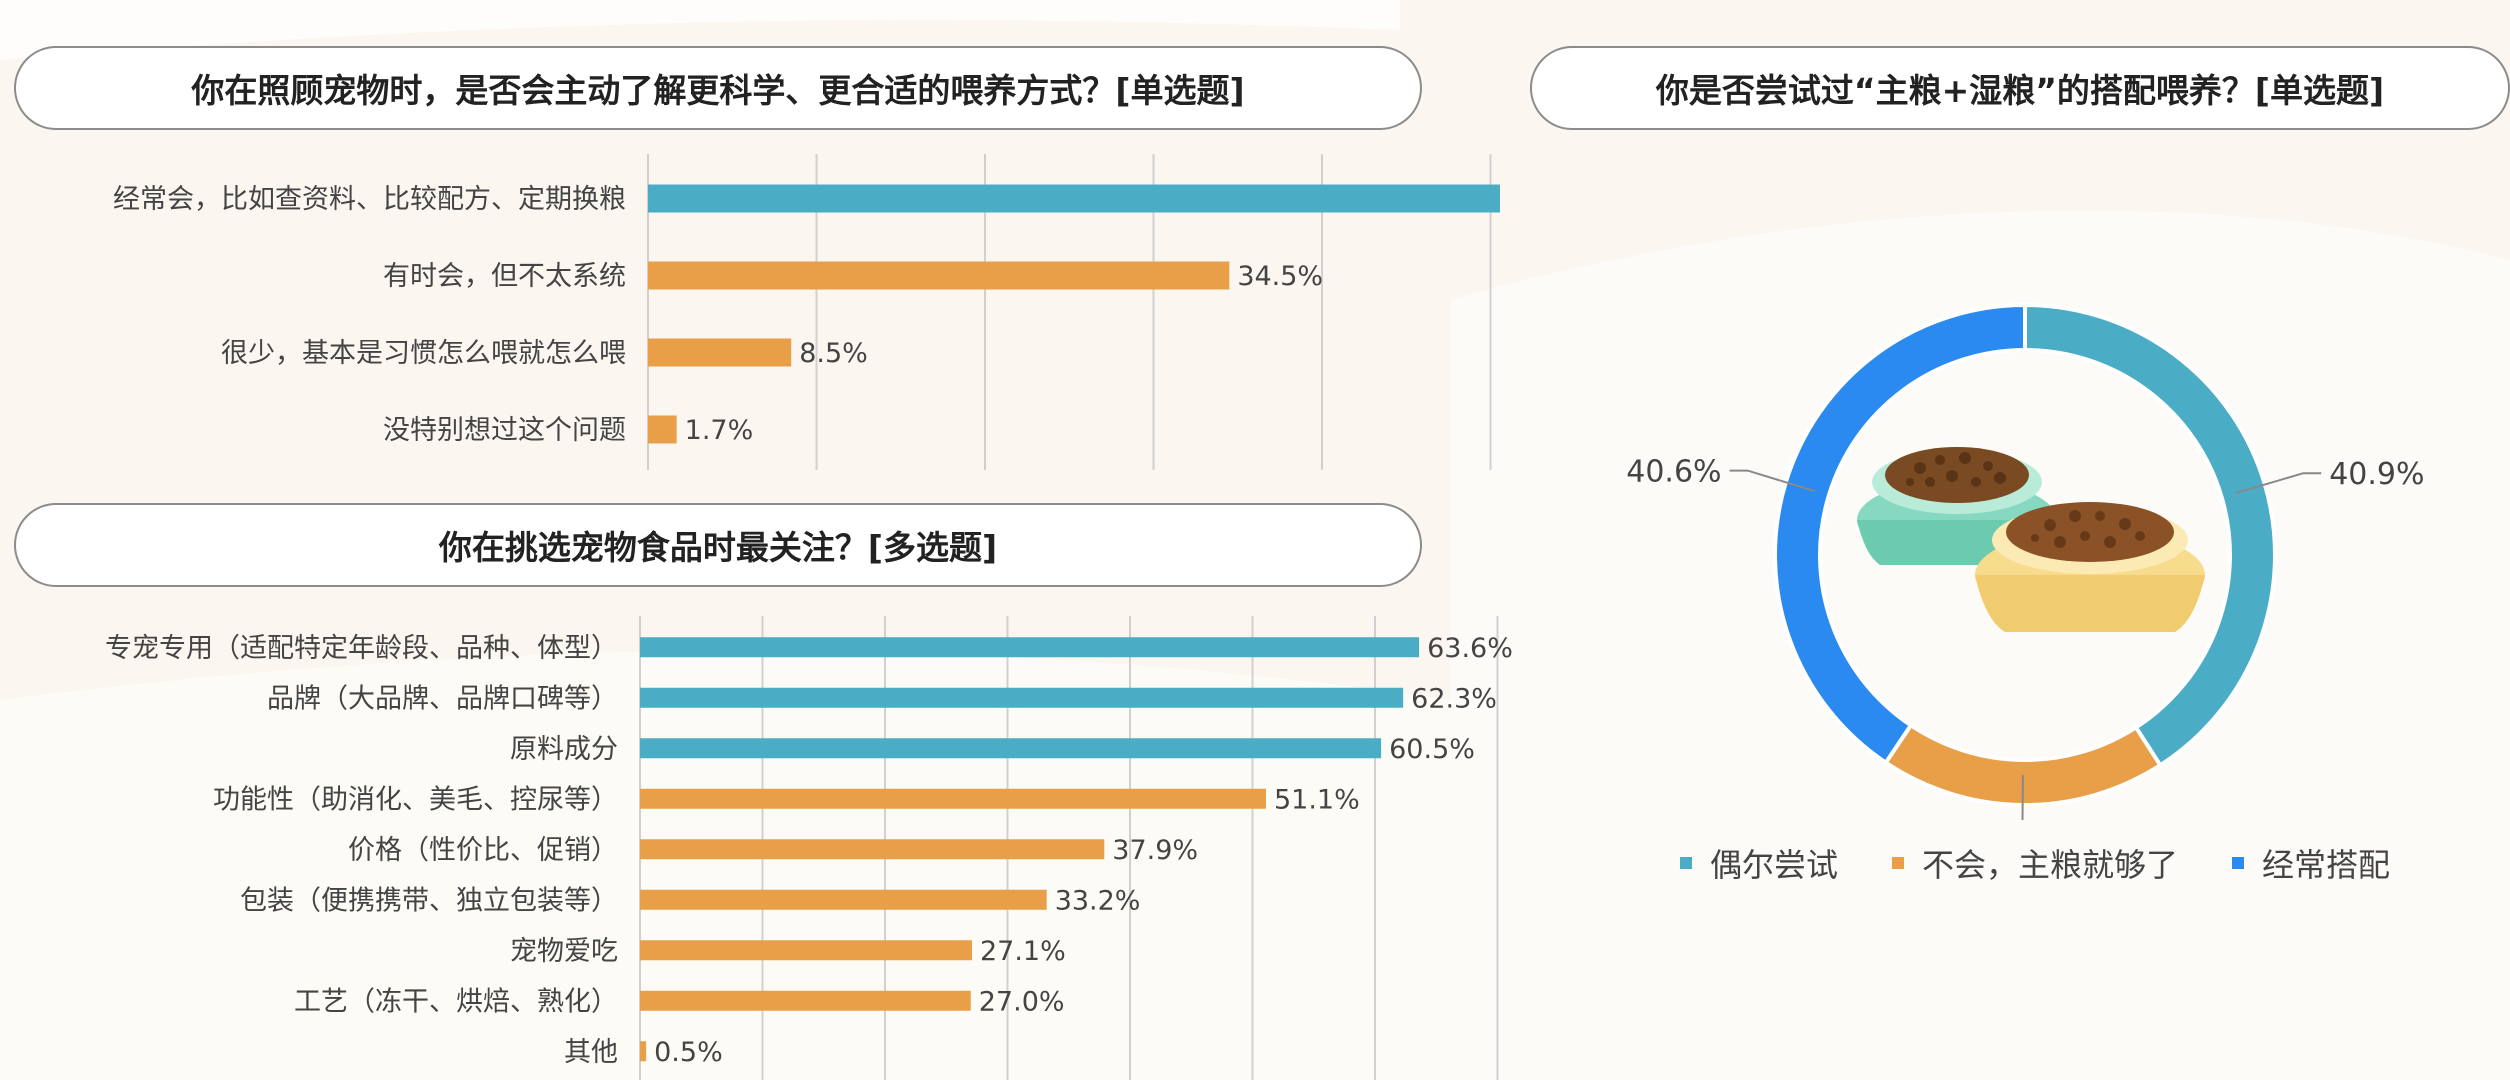  Describe the element at coordinates (718, 88) in the screenshot. I see `chart1-title: 你在照顾宠物时，是否会主动了解更科学、更合适的喂养方式？[单选题]` at that location.